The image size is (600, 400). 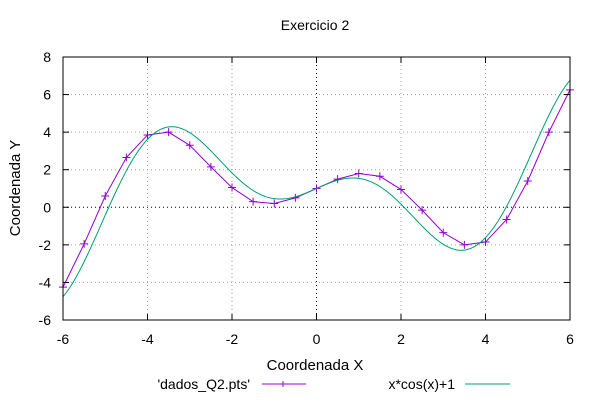 What do you see at coordinates (15, 188) in the screenshot?
I see `y-axis-label: Coordenada Y` at bounding box center [15, 188].